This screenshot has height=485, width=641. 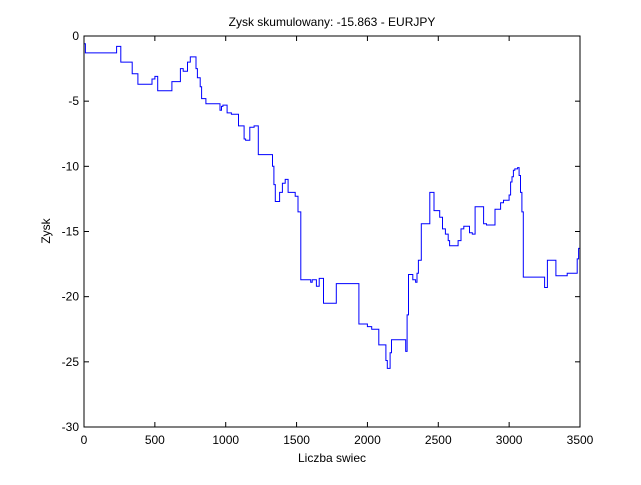 What do you see at coordinates (337, 440) in the screenshot?
I see `x-tick-labels: 0 500 1000 1500 2000 2500 3000 3500` at bounding box center [337, 440].